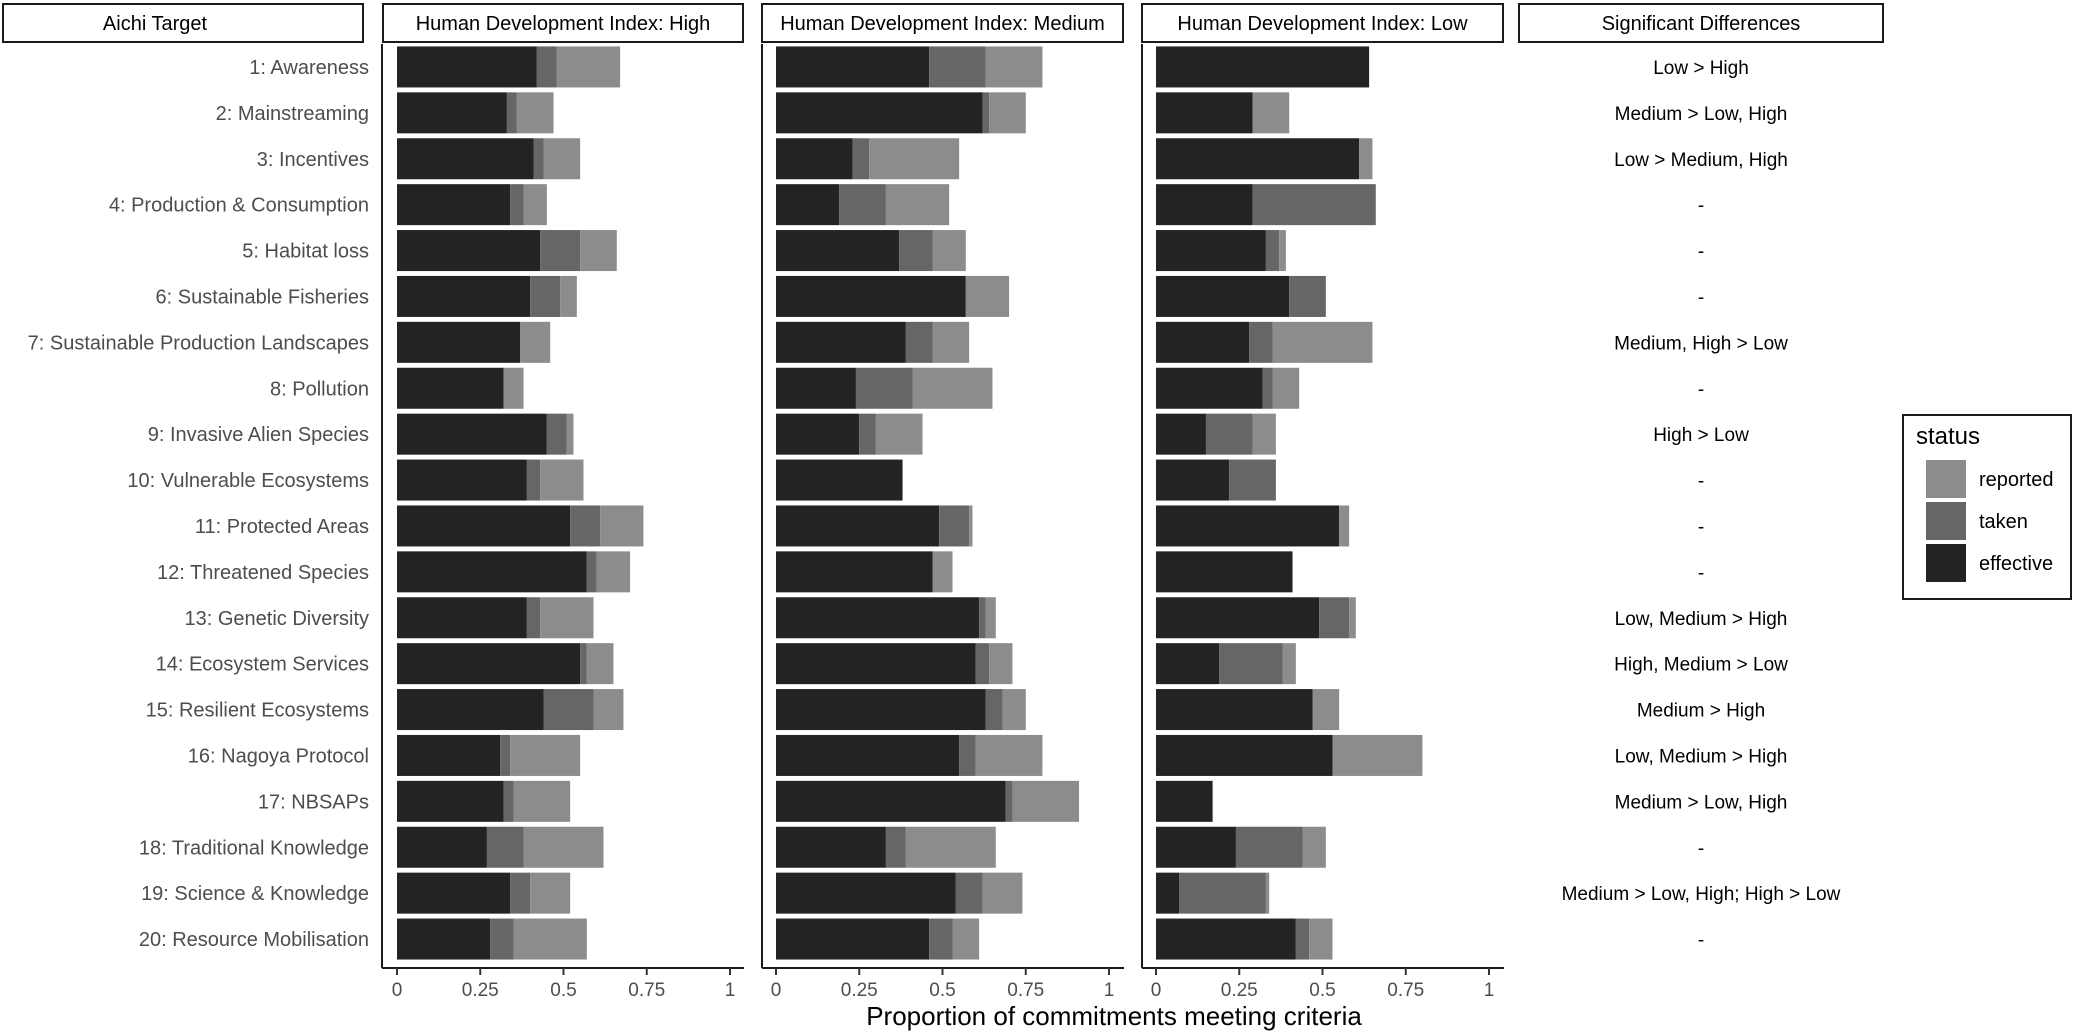 Image resolution: width=2075 pixels, height=1031 pixels. I want to click on diff-header-title: Significant Differences, so click(1701, 24).